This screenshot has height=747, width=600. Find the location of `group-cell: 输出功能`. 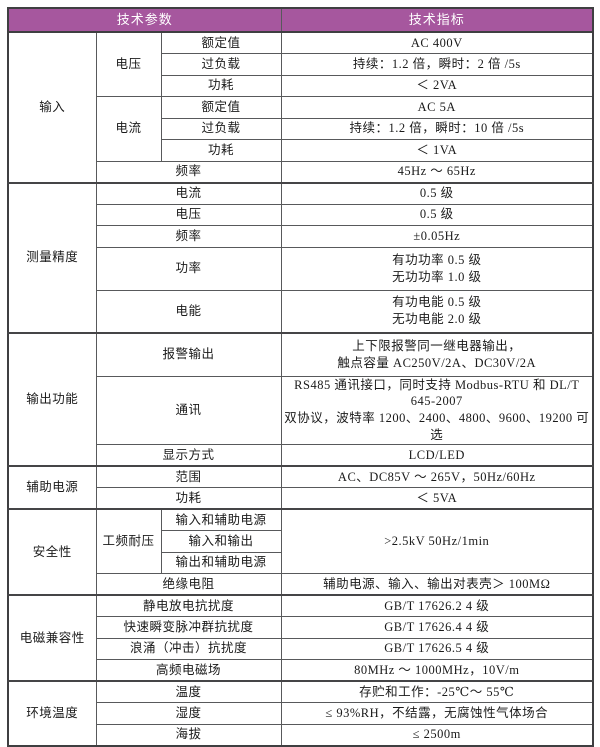

group-cell: 输出功能 is located at coordinates (52, 399).